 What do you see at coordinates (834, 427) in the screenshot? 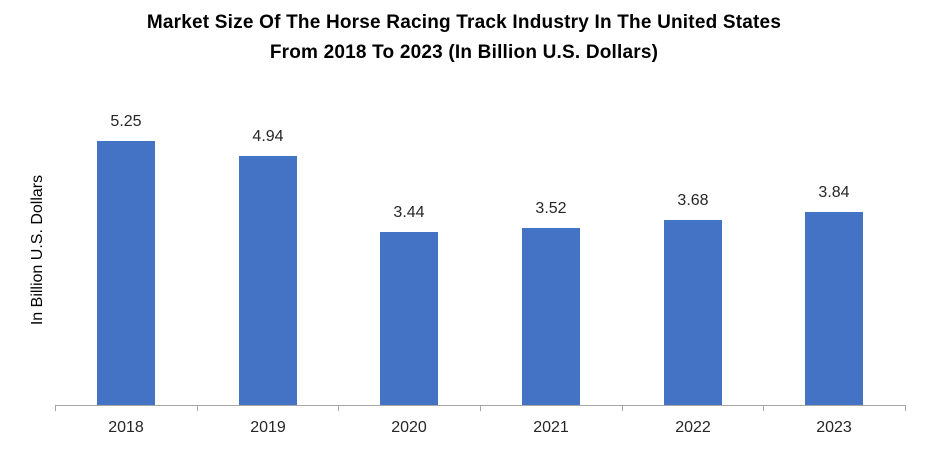
I see `x-tick-label: 2023` at bounding box center [834, 427].